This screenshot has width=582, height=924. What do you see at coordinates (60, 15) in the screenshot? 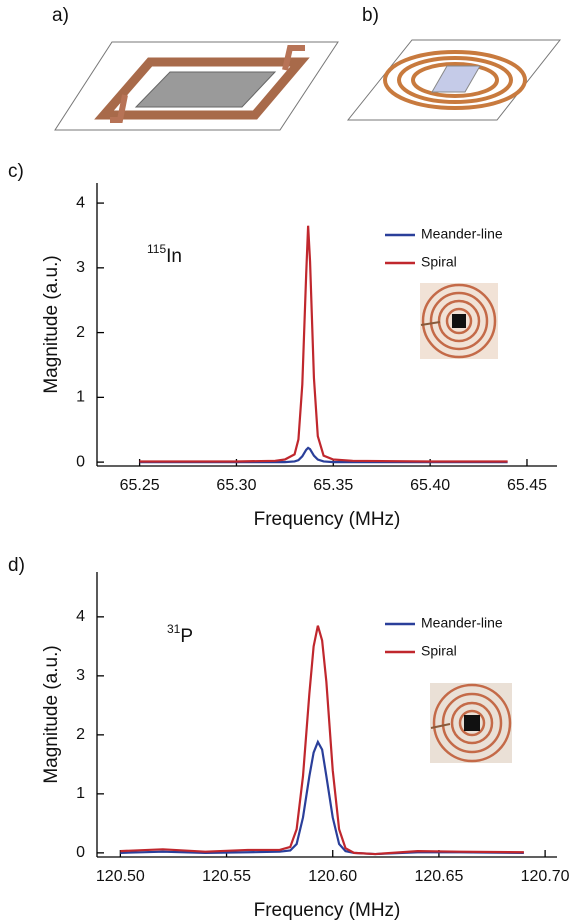
I see `panel-label: a)` at bounding box center [60, 15].